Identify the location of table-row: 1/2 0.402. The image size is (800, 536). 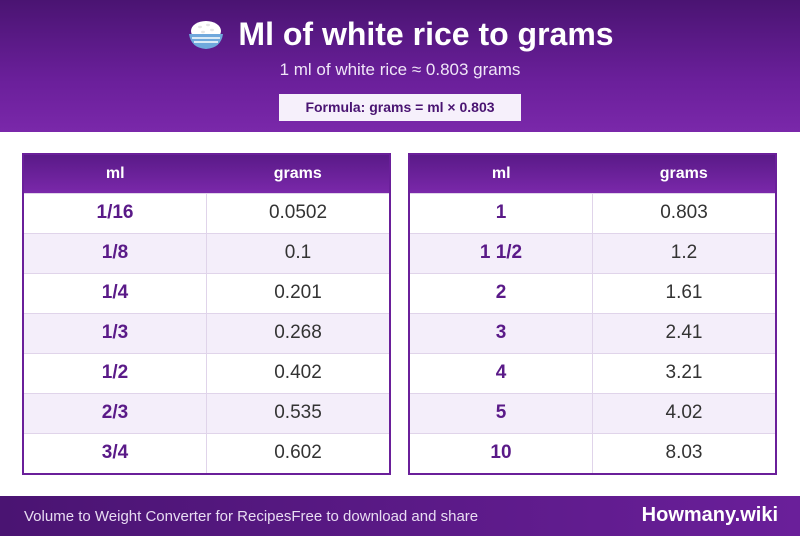
(206, 372).